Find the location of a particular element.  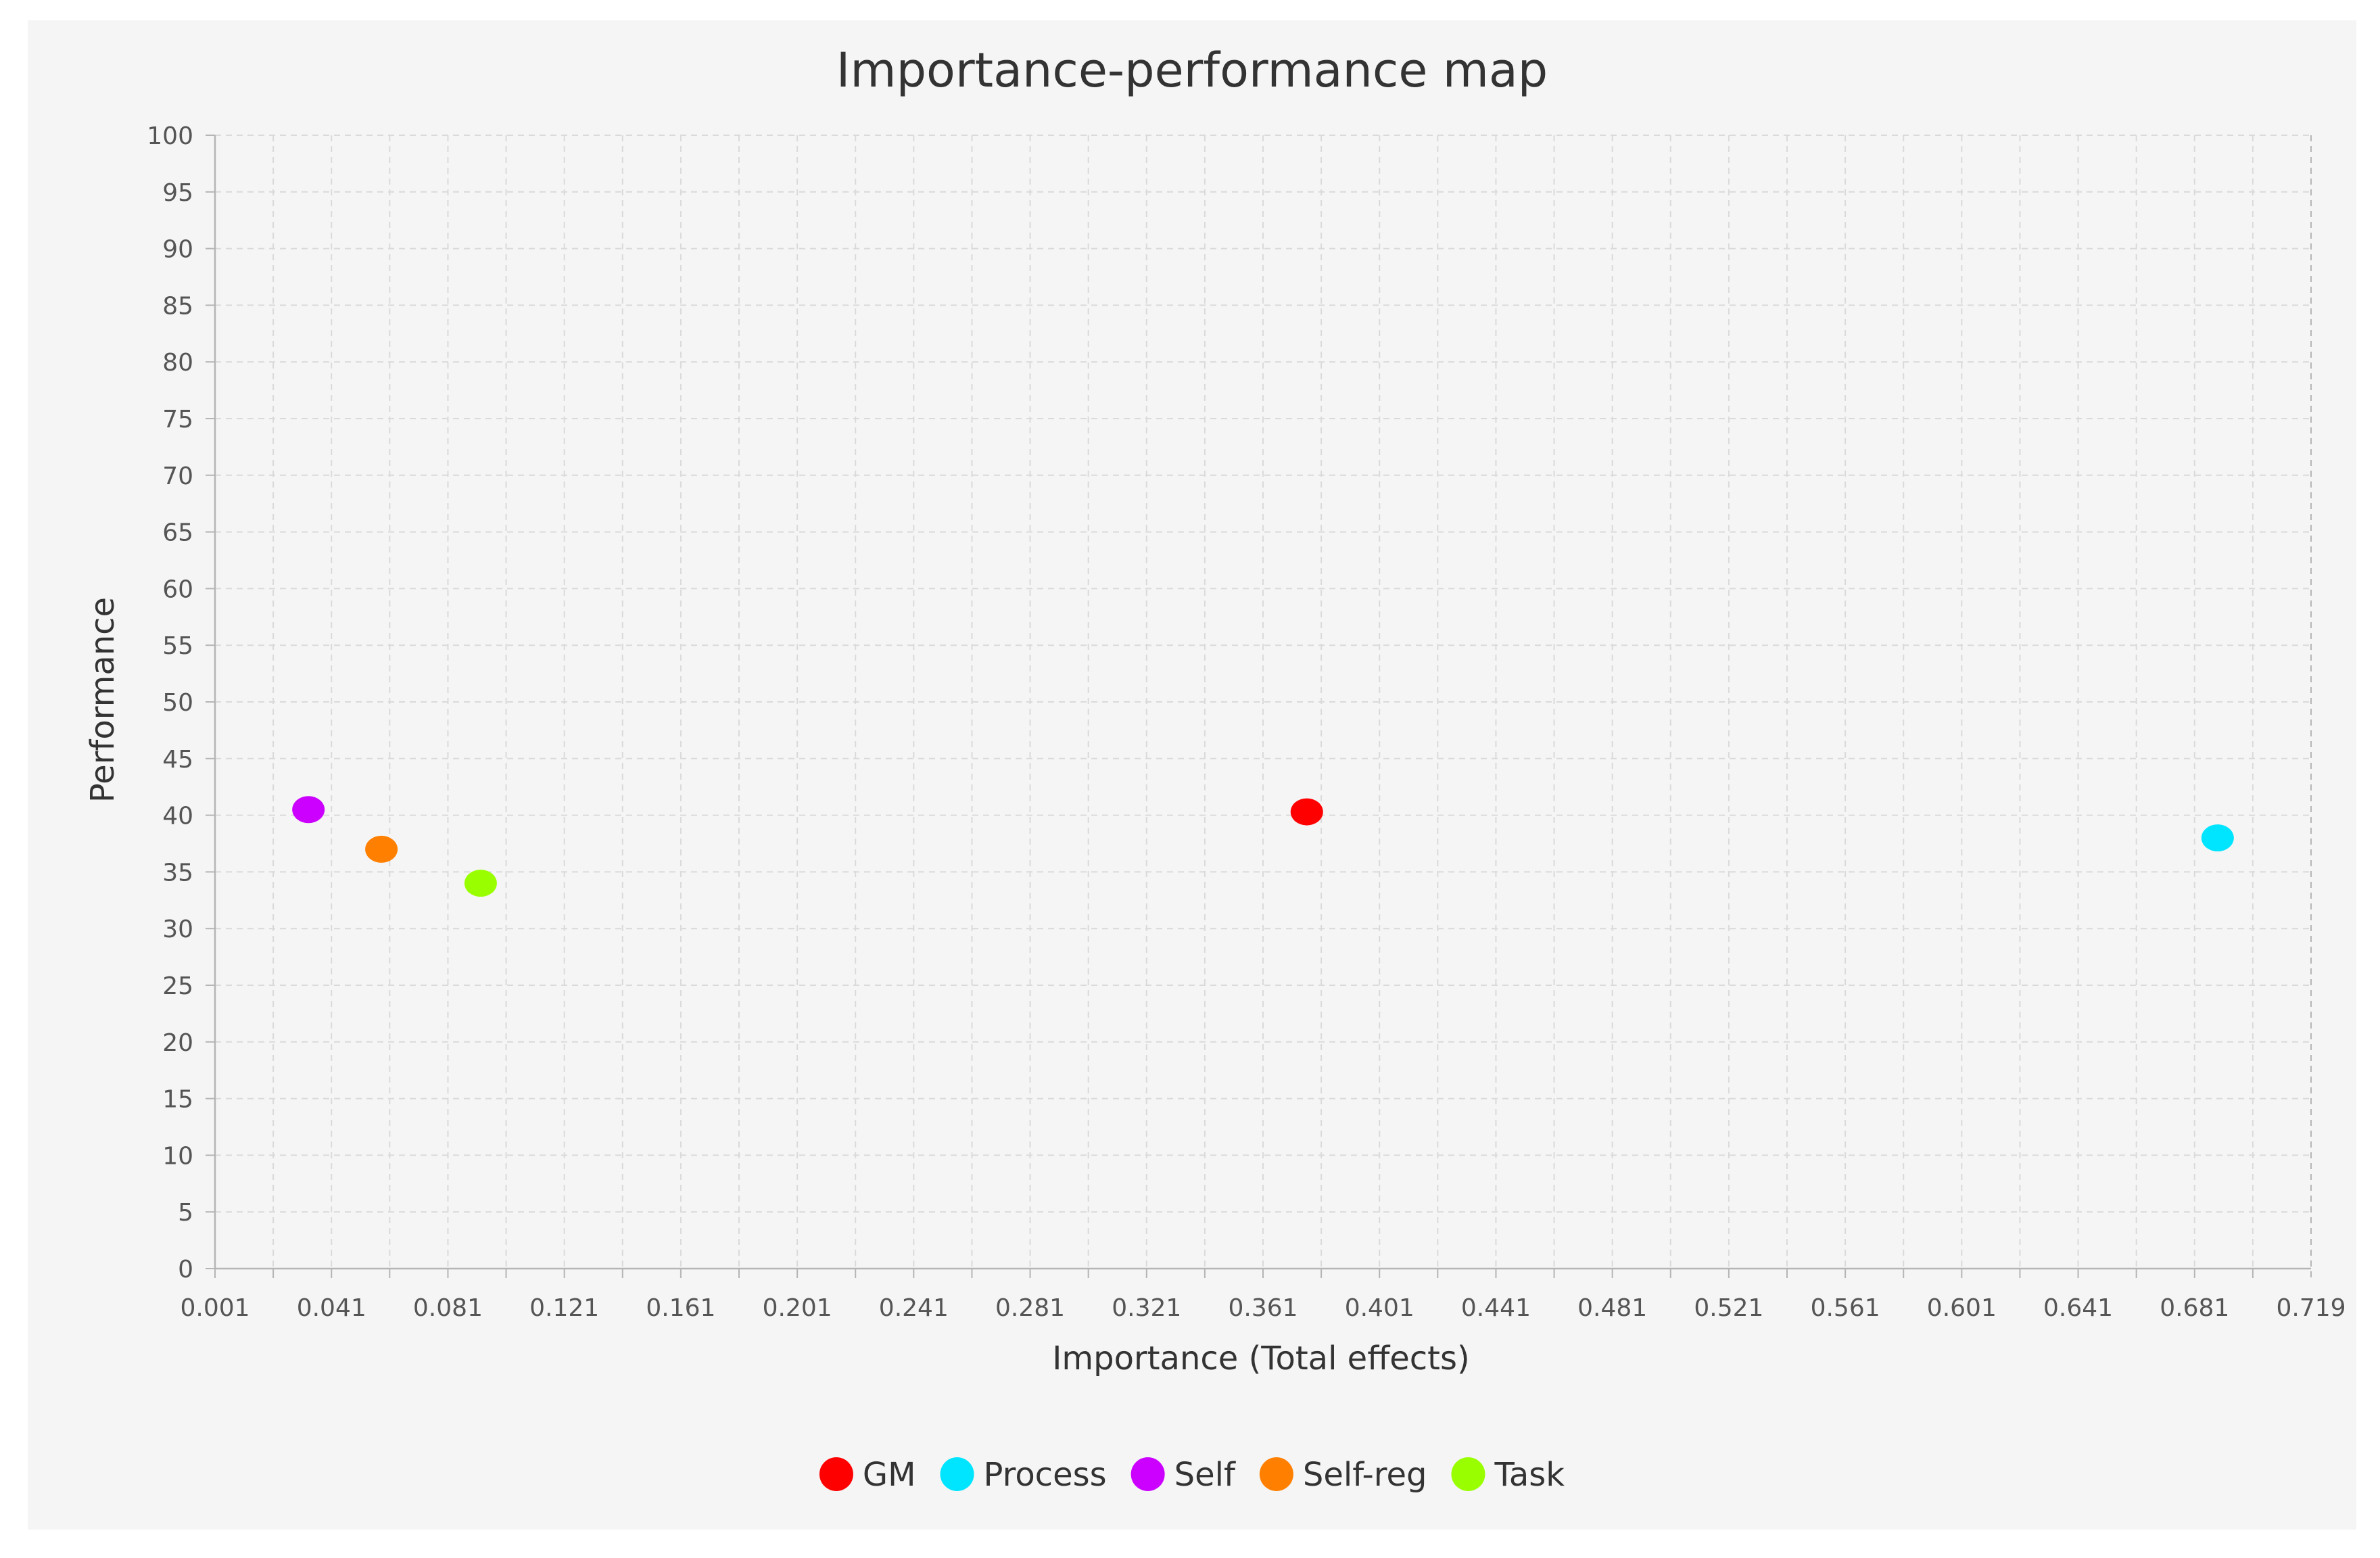

legend-marker-self-reg is located at coordinates (1276, 1474).